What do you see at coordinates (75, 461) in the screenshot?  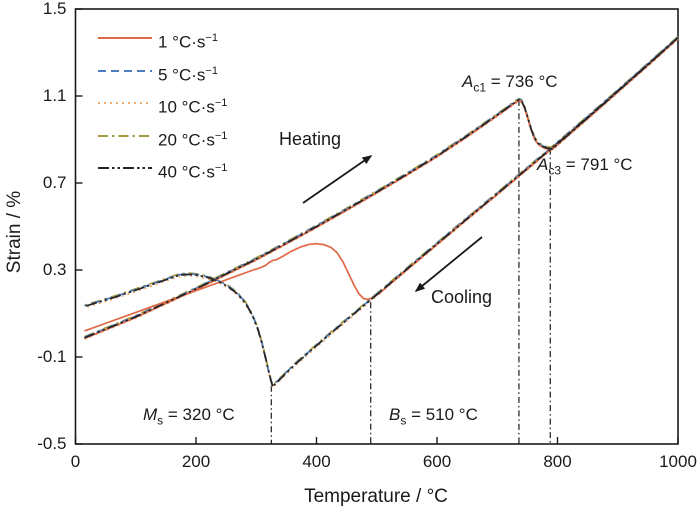 I see `x-tick-label: 0` at bounding box center [75, 461].